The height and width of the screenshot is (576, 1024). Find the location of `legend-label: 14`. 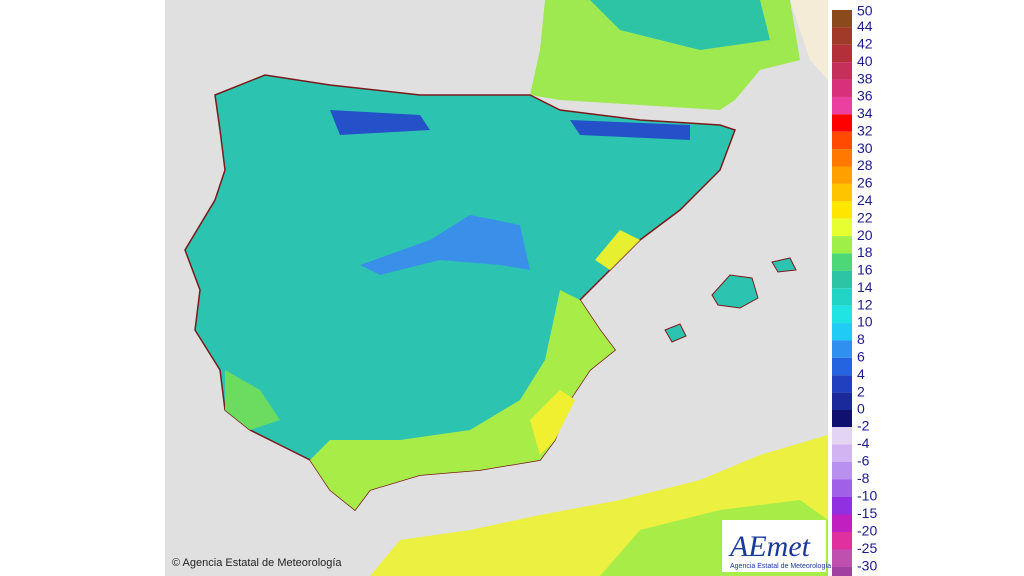

legend-label: 14 is located at coordinates (865, 287).